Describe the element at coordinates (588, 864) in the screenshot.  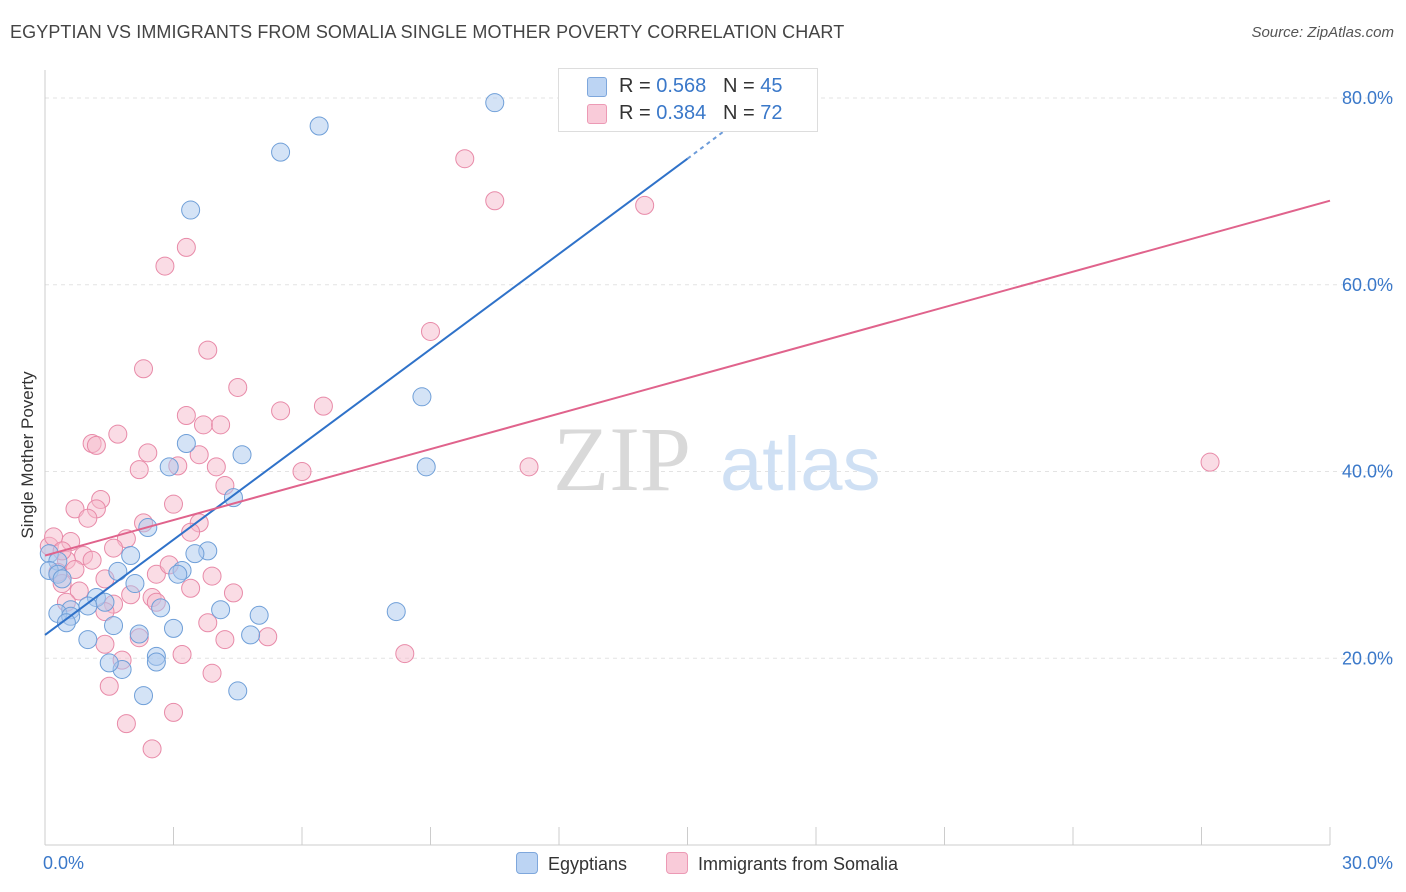
I see `legend-label: Egyptians` at that location.